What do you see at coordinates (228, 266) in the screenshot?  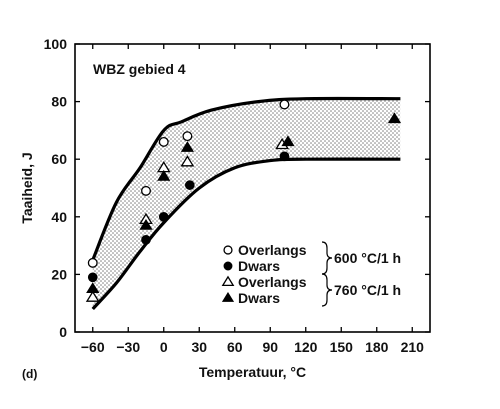 I see `legend-marker-filled-circle` at bounding box center [228, 266].